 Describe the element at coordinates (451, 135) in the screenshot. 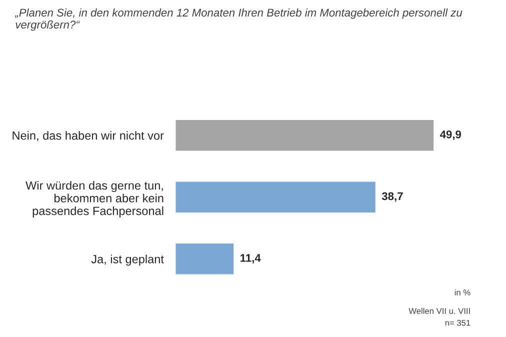

I see `data-label: 49,9` at that location.